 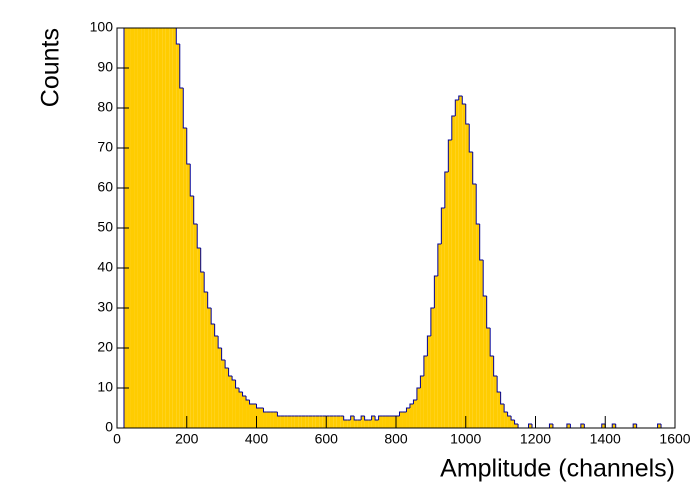 What do you see at coordinates (187, 439) in the screenshot?
I see `x-tick-label: 200` at bounding box center [187, 439].